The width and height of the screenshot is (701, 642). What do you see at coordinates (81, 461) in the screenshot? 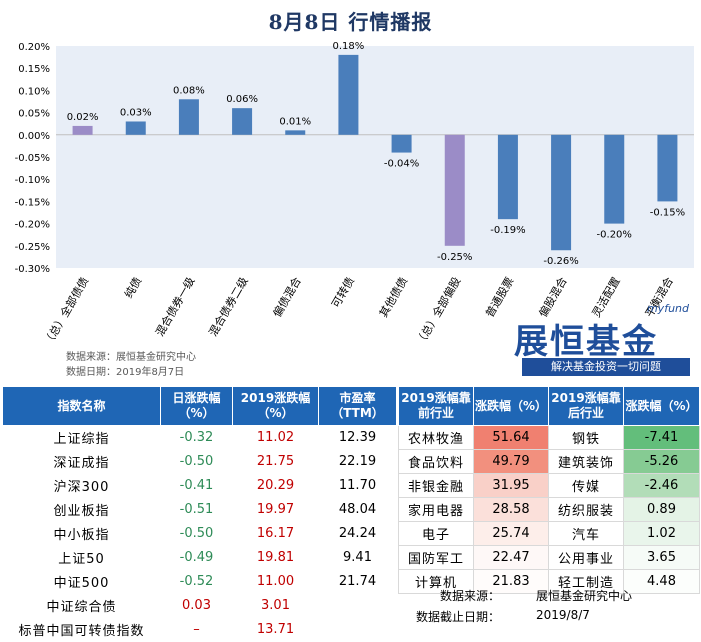
I see `index-name: 深证成指` at bounding box center [81, 461].